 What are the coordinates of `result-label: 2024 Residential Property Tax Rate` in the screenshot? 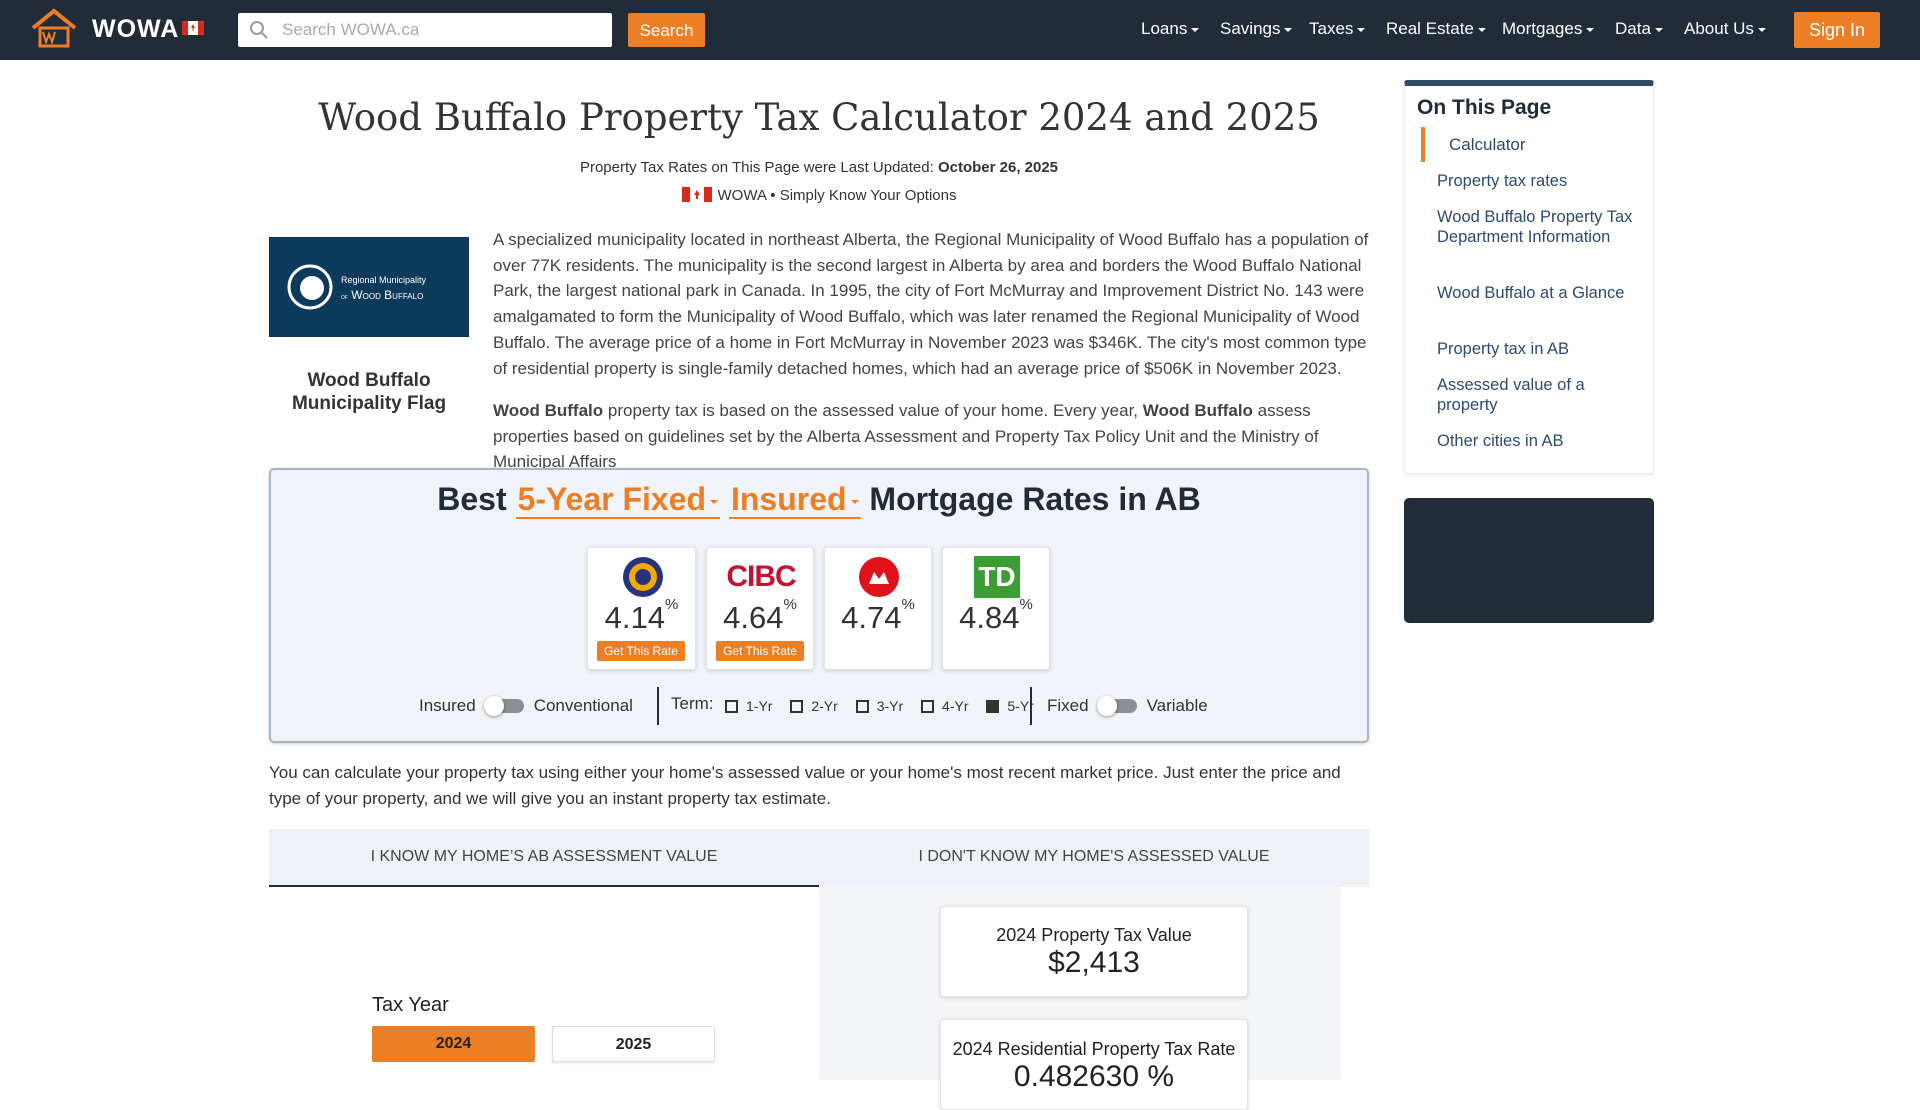 It's located at (1094, 1049).